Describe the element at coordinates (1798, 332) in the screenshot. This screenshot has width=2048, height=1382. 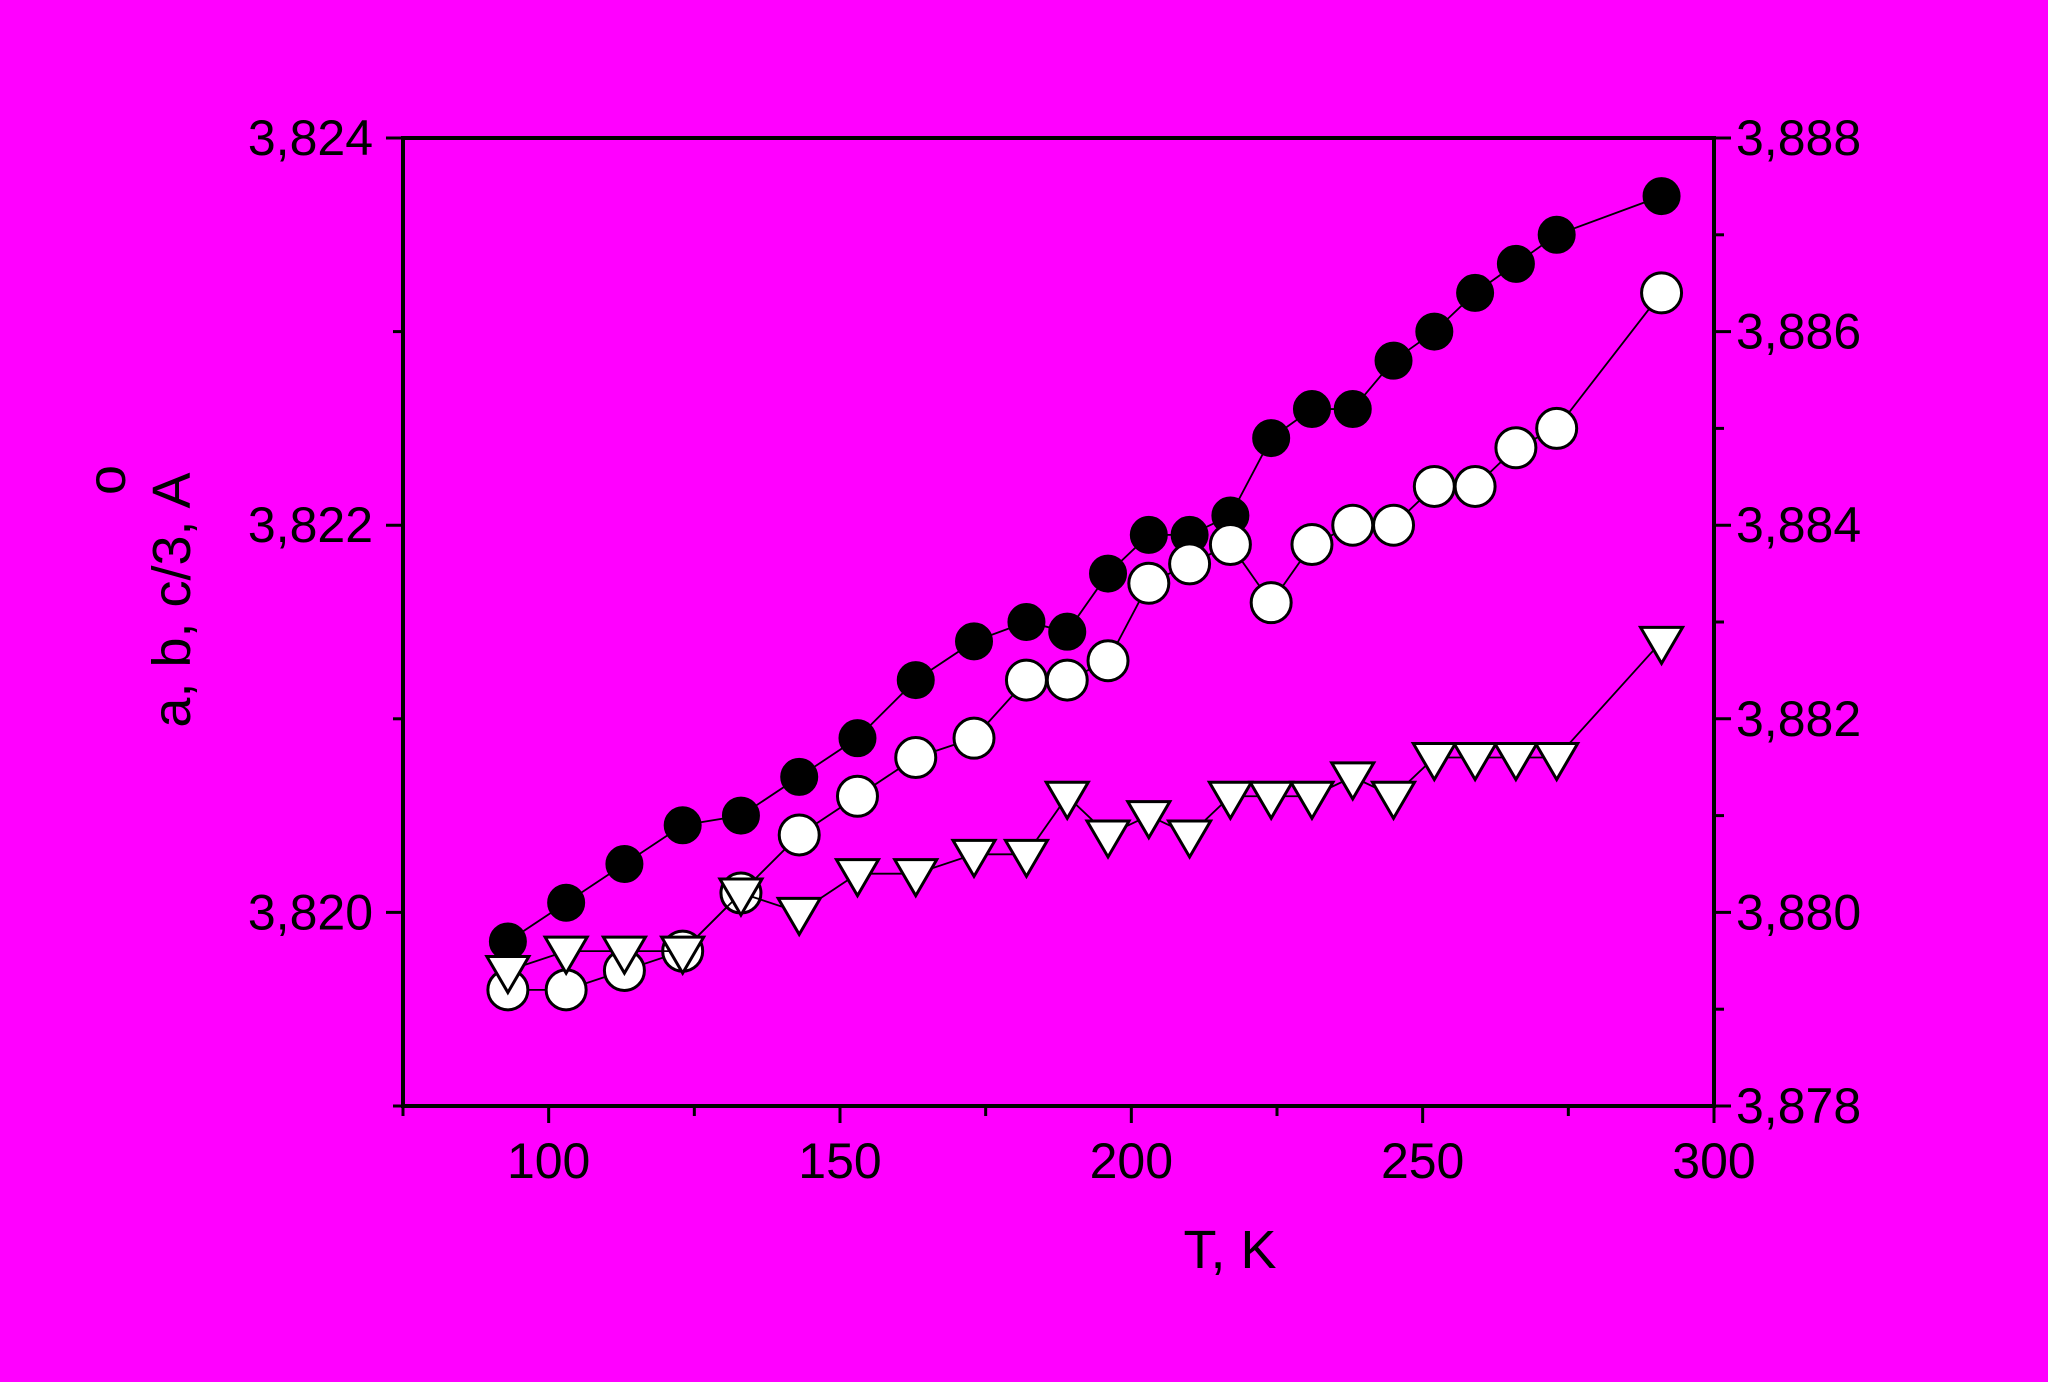
I see `y-right-tick-label: 3,886` at that location.